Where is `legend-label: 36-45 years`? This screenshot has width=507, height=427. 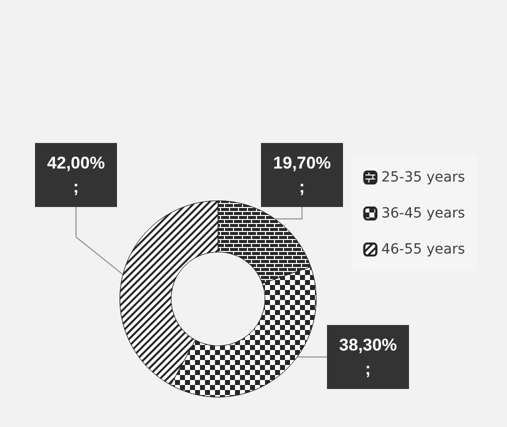 legend-label: 36-45 years is located at coordinates (423, 214).